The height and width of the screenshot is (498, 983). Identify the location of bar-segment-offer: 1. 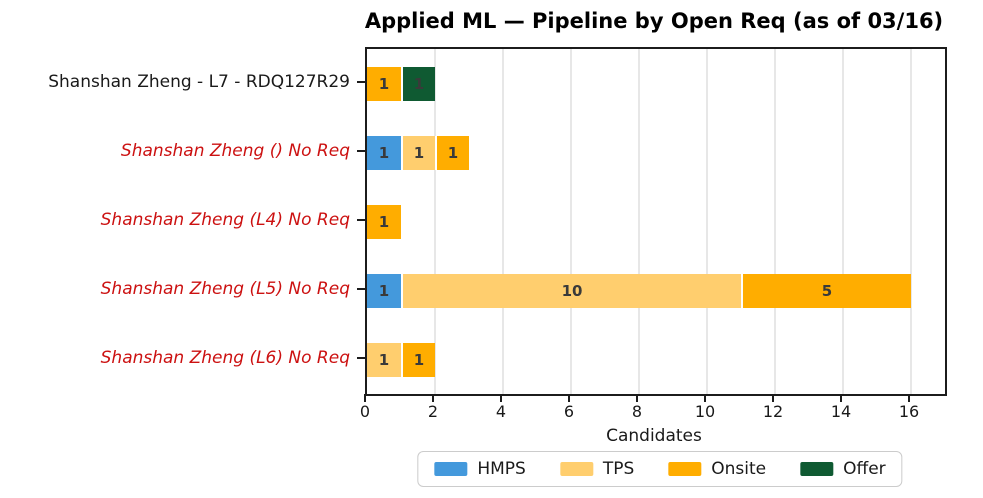
(418, 83).